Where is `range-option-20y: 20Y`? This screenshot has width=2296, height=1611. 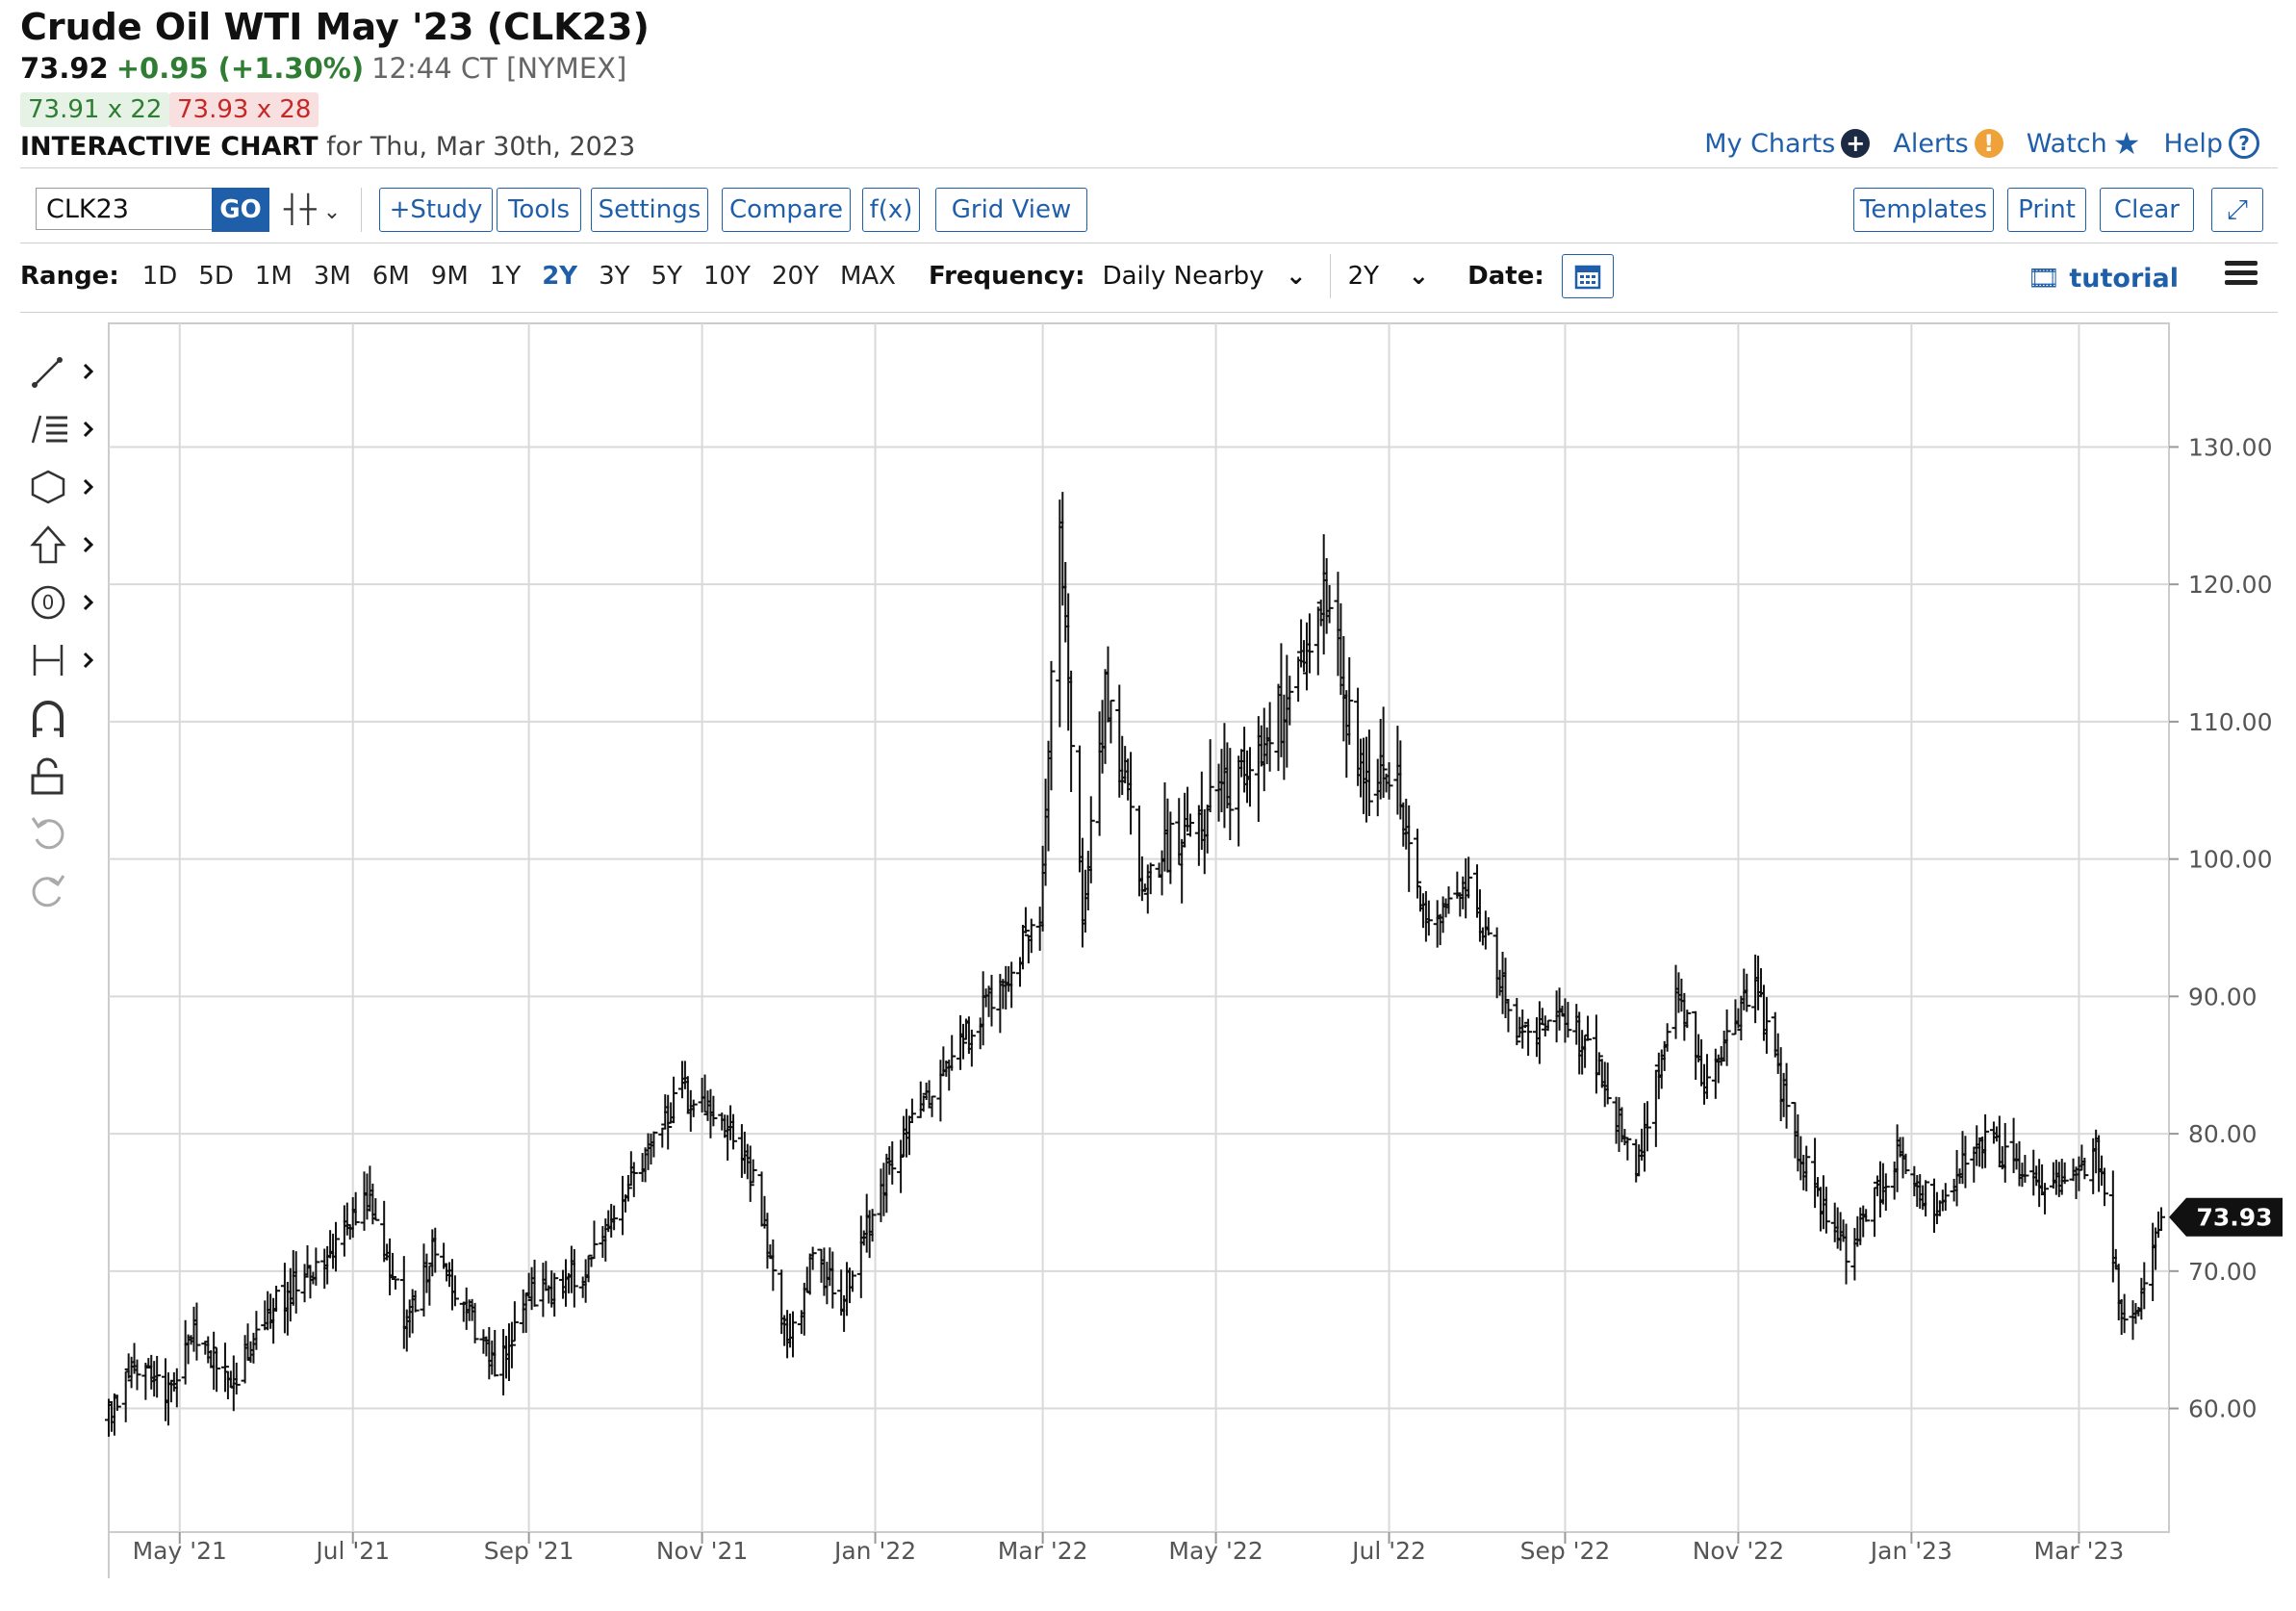 range-option-20y: 20Y is located at coordinates (795, 276).